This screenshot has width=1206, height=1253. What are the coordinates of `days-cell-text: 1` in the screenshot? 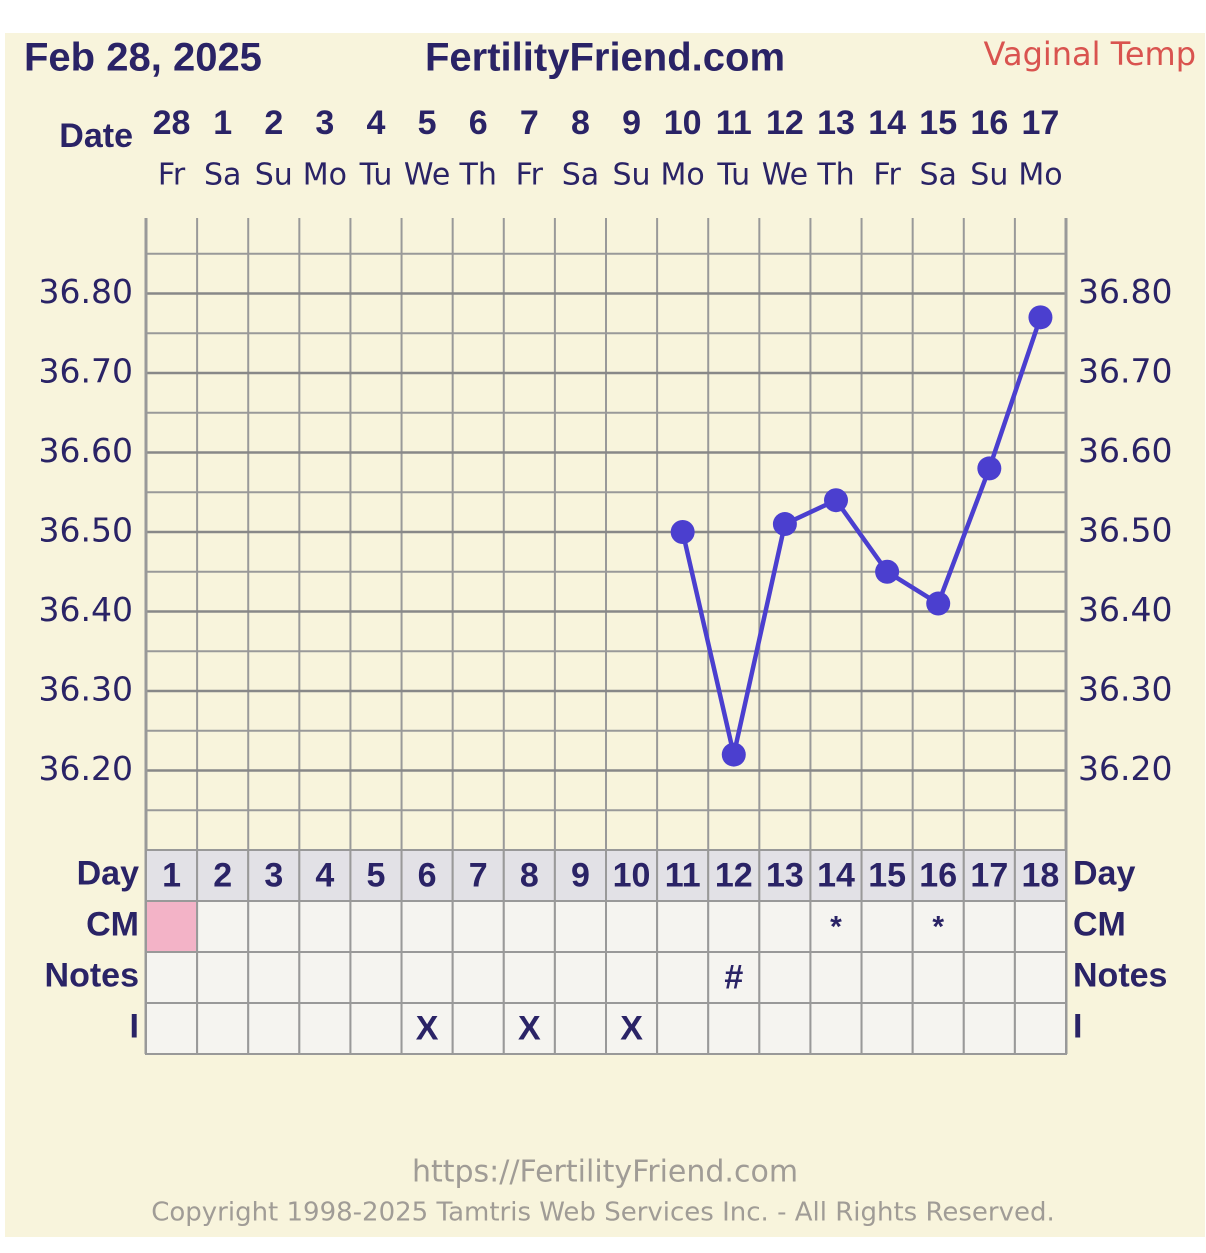 It's located at (171, 875).